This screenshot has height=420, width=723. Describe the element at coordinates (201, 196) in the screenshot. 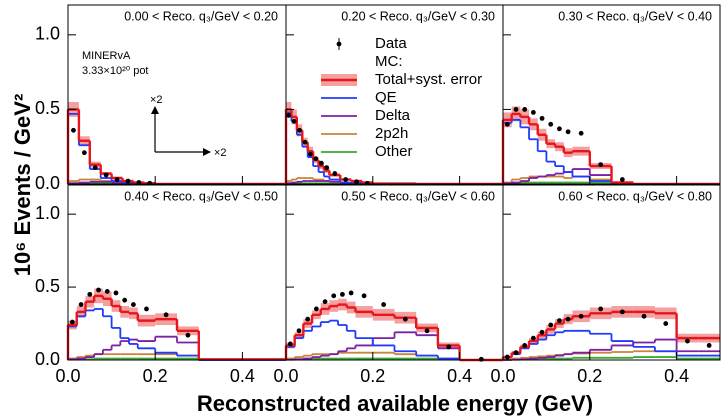

I see `panel-title: 0.40 < Reco. q₃/GeV < 0.50` at that location.